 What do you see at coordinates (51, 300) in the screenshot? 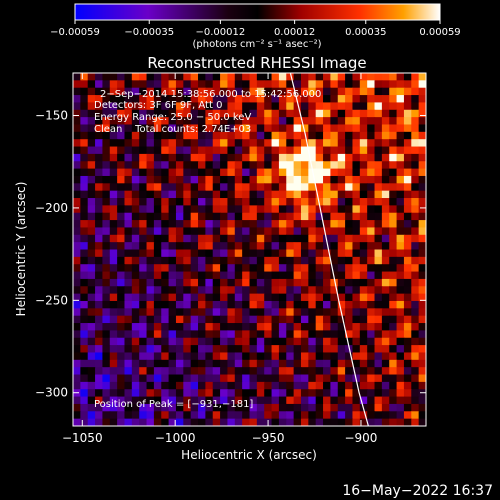
I see `y-tick-label: −250` at bounding box center [51, 300].